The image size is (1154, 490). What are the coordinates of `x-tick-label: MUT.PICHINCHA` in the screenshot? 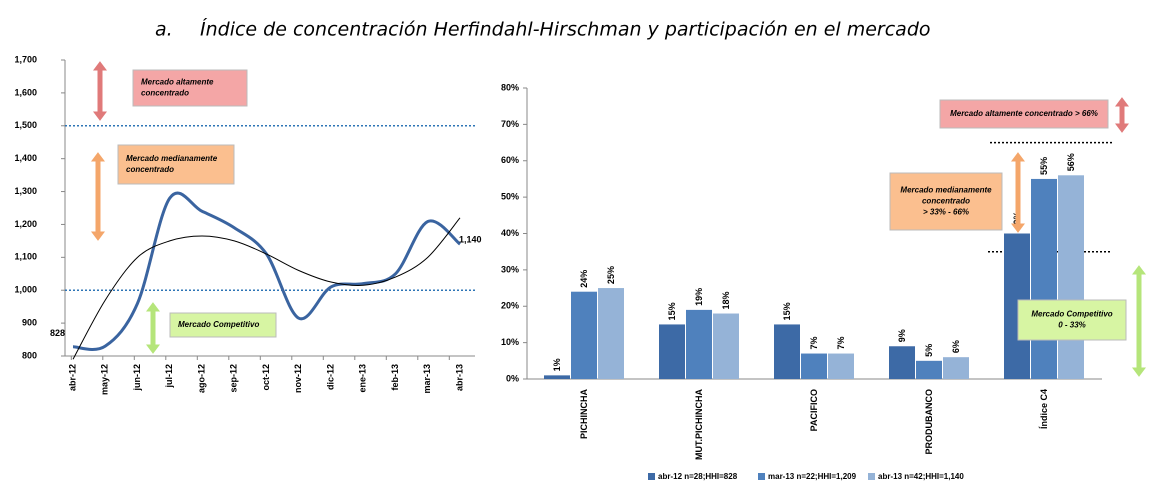 It's located at (699, 424).